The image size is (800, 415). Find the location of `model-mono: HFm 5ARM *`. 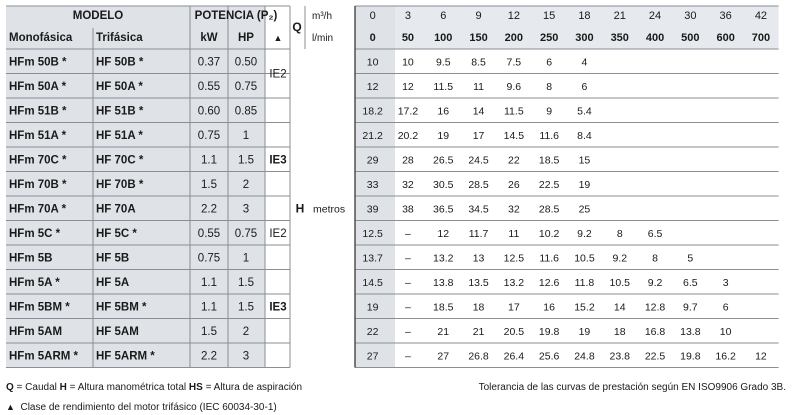

model-mono: HFm 5ARM * is located at coordinates (44, 356).